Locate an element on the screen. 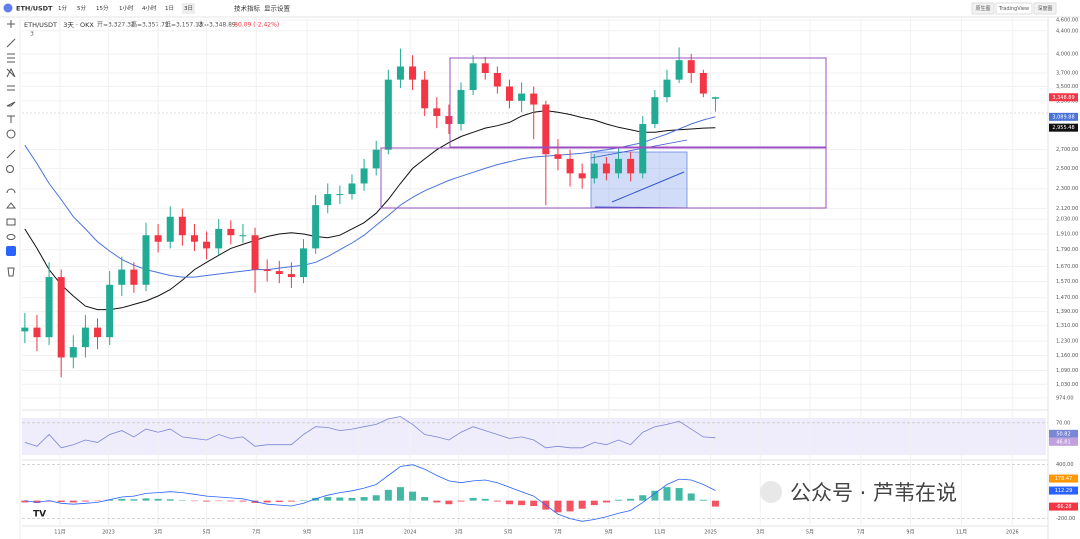 The image size is (1080, 539). rsi-line is located at coordinates (370, 432).